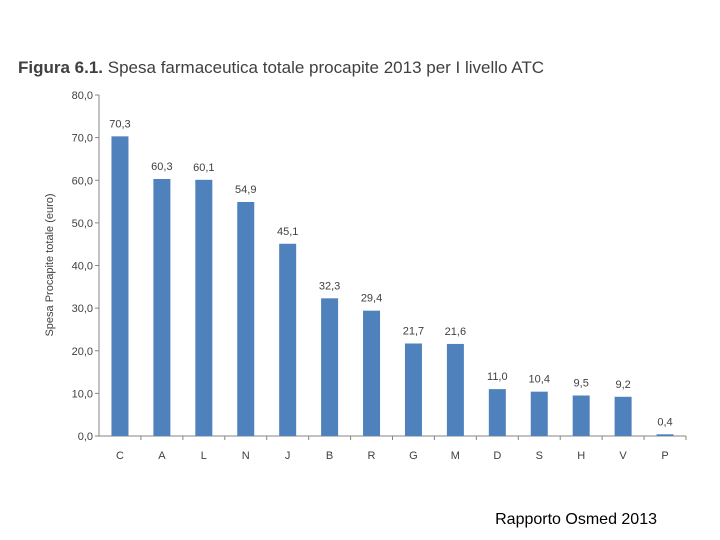  Describe the element at coordinates (82, 394) in the screenshot. I see `y-tick-label: 10,0` at that location.